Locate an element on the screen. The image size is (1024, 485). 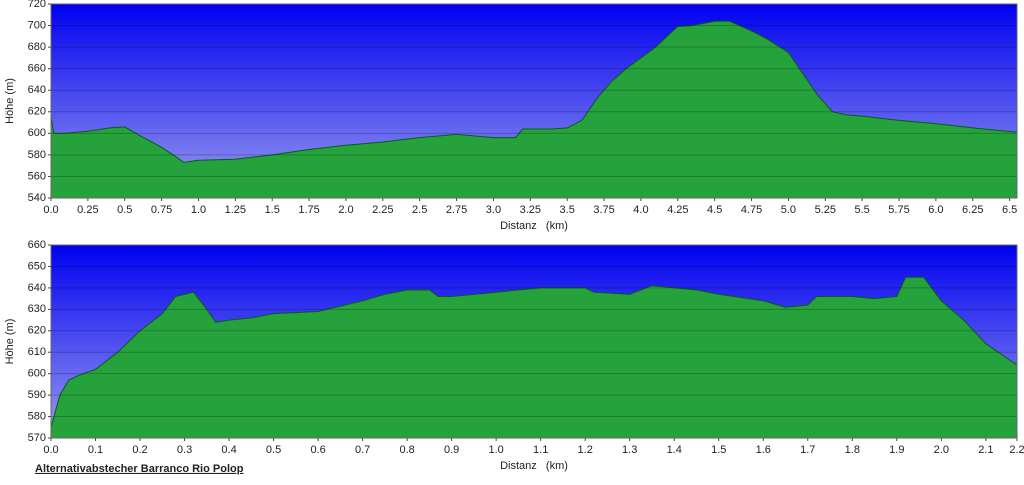
x-tick-label: 6.0 is located at coordinates (935, 210).